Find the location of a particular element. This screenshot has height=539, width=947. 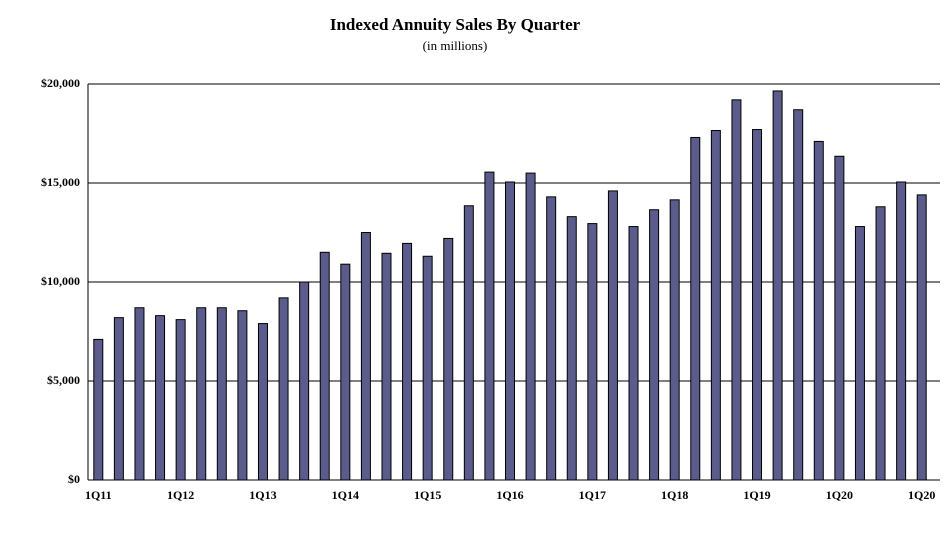

chart-subtitle: (in millions) is located at coordinates (455, 45).